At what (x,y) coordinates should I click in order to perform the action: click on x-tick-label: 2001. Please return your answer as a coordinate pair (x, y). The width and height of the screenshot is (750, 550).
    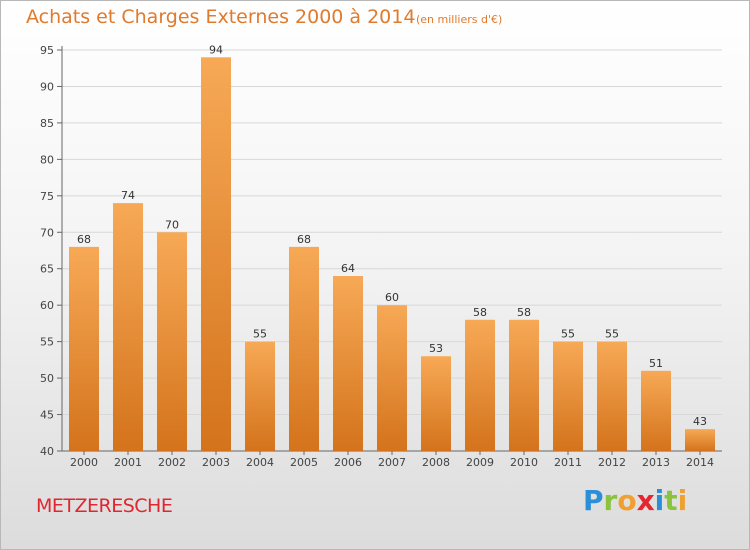
    Looking at the image, I should click on (128, 462).